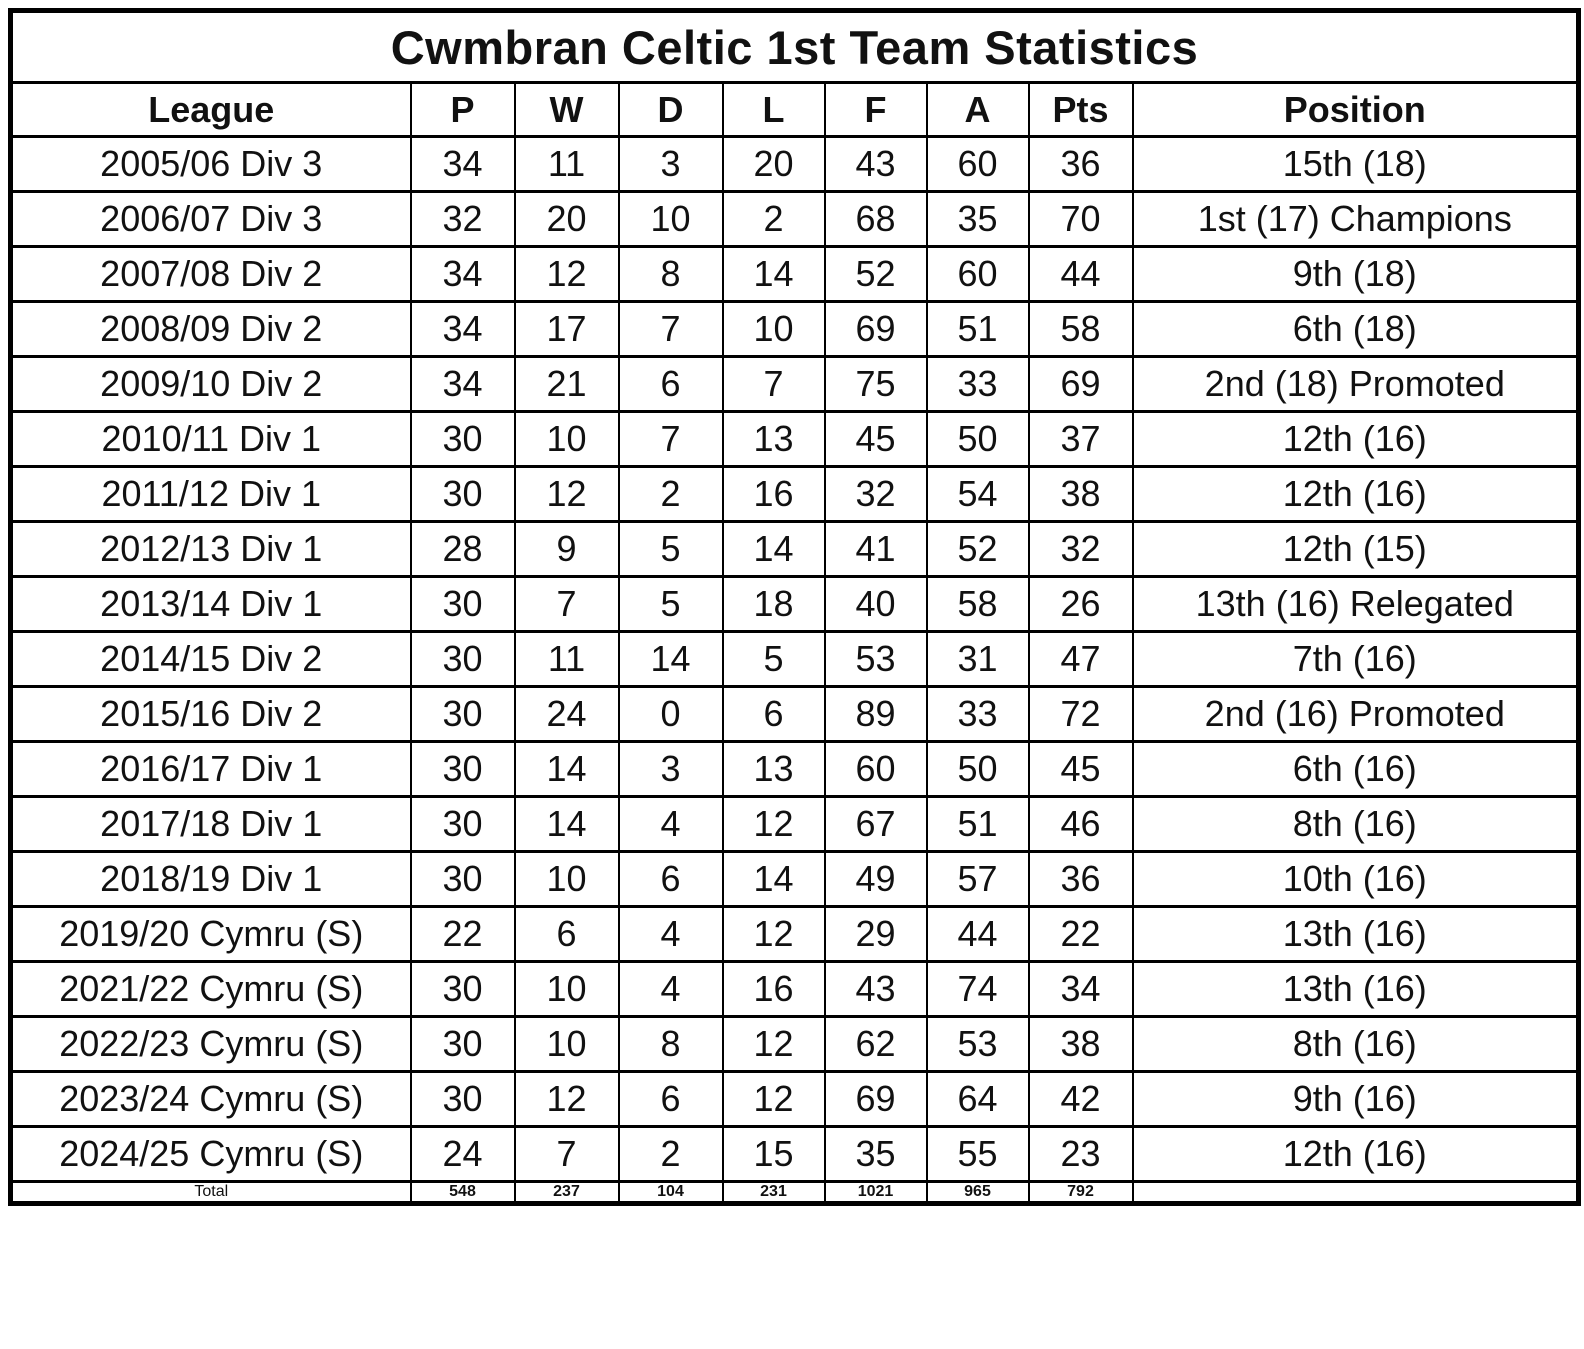  What do you see at coordinates (210, 1154) in the screenshot?
I see `league-cell: 2024/25 Cymru (S)` at bounding box center [210, 1154].